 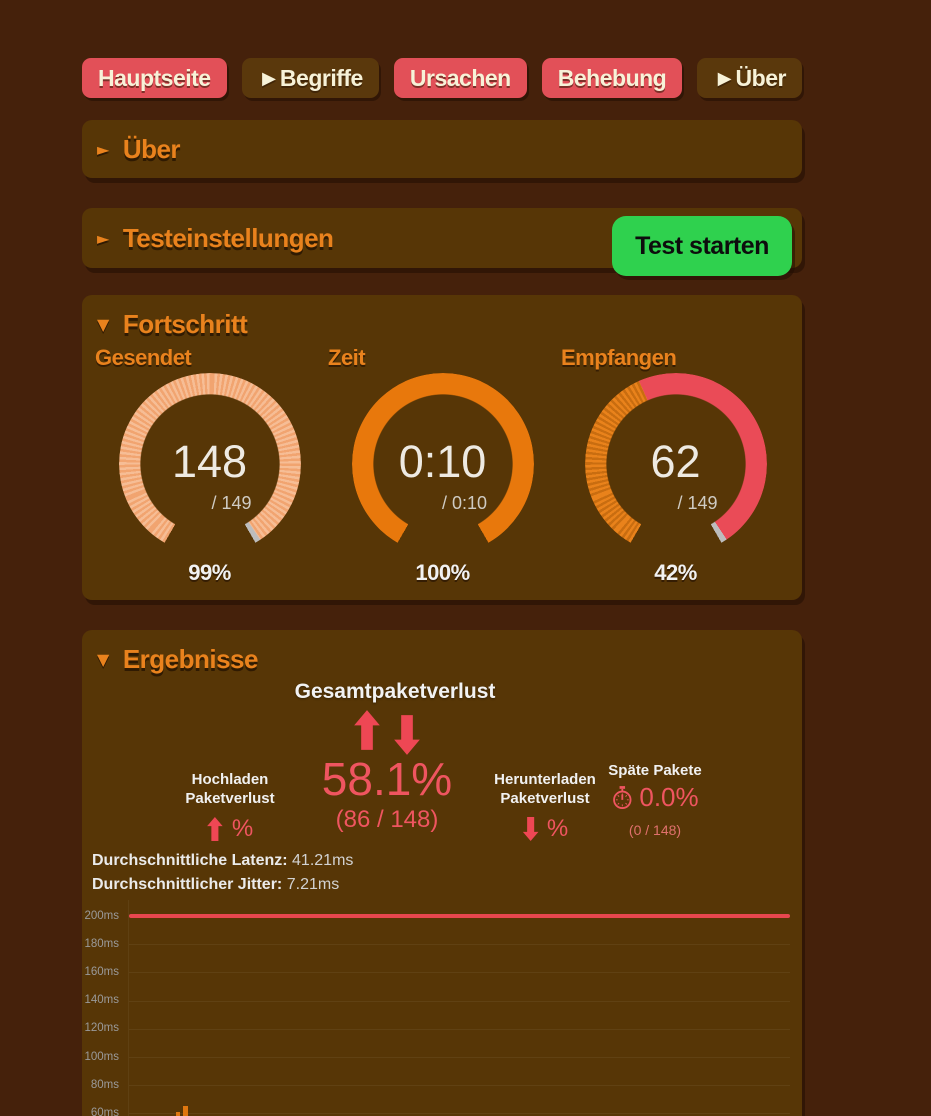 I want to click on gauge-received: Empfangen 62 / 149 42%, so click(x=675, y=465).